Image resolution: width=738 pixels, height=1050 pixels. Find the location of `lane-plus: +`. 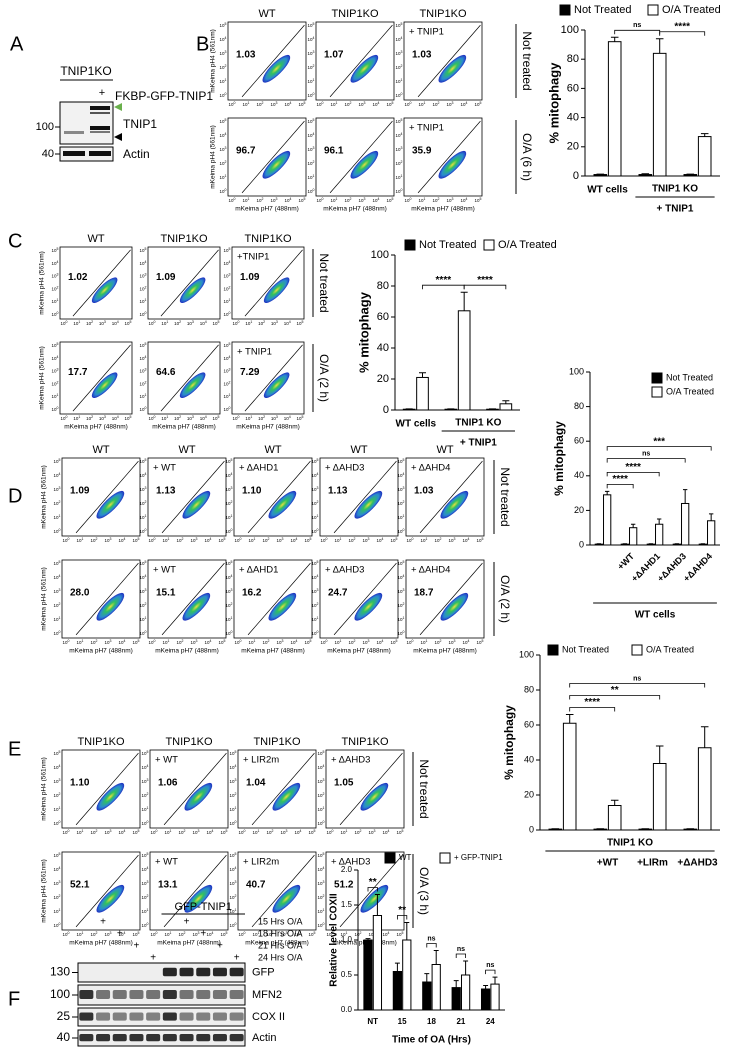

lane-plus: + is located at coordinates (102, 93).